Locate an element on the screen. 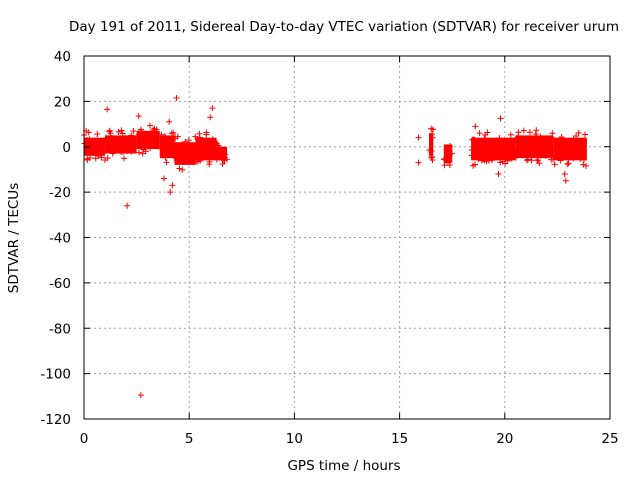 The height and width of the screenshot is (480, 640). x-axis-label: GPS time / hours is located at coordinates (343, 466).